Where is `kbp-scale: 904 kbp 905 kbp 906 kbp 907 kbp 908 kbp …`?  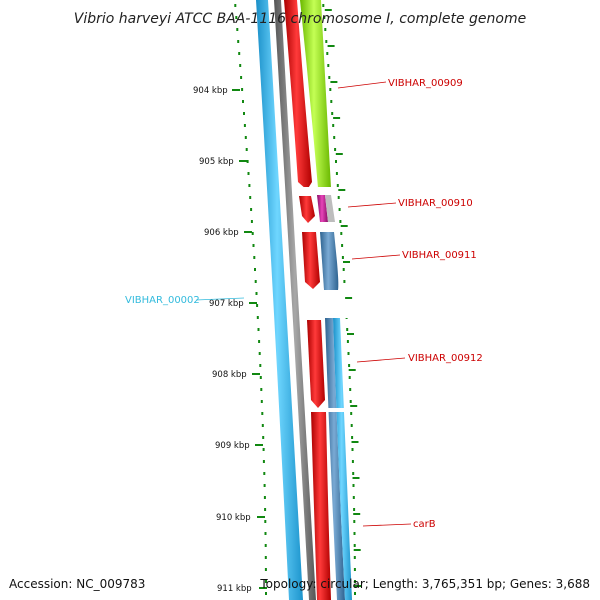 kbp-scale: 904 kbp 905 kbp 906 kbp 907 kbp 908 kbp … is located at coordinates (230, 340).